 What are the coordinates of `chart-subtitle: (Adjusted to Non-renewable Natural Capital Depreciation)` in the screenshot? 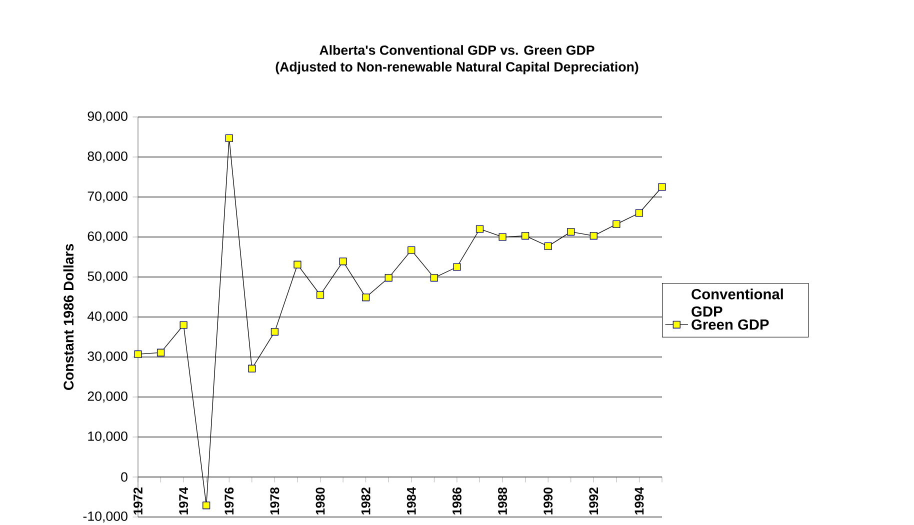 It's located at (457, 68).